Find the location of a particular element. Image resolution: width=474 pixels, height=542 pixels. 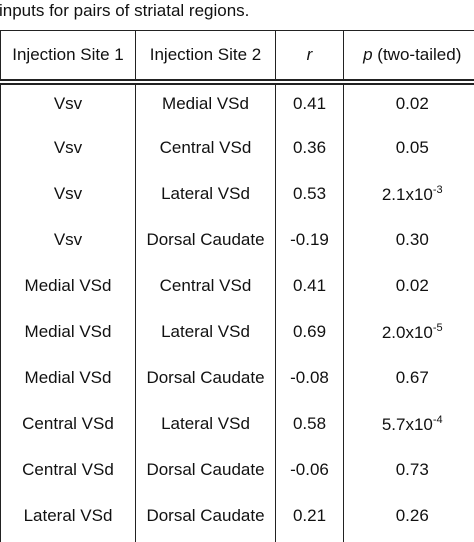

cell-text: -0.19 is located at coordinates (309, 239).